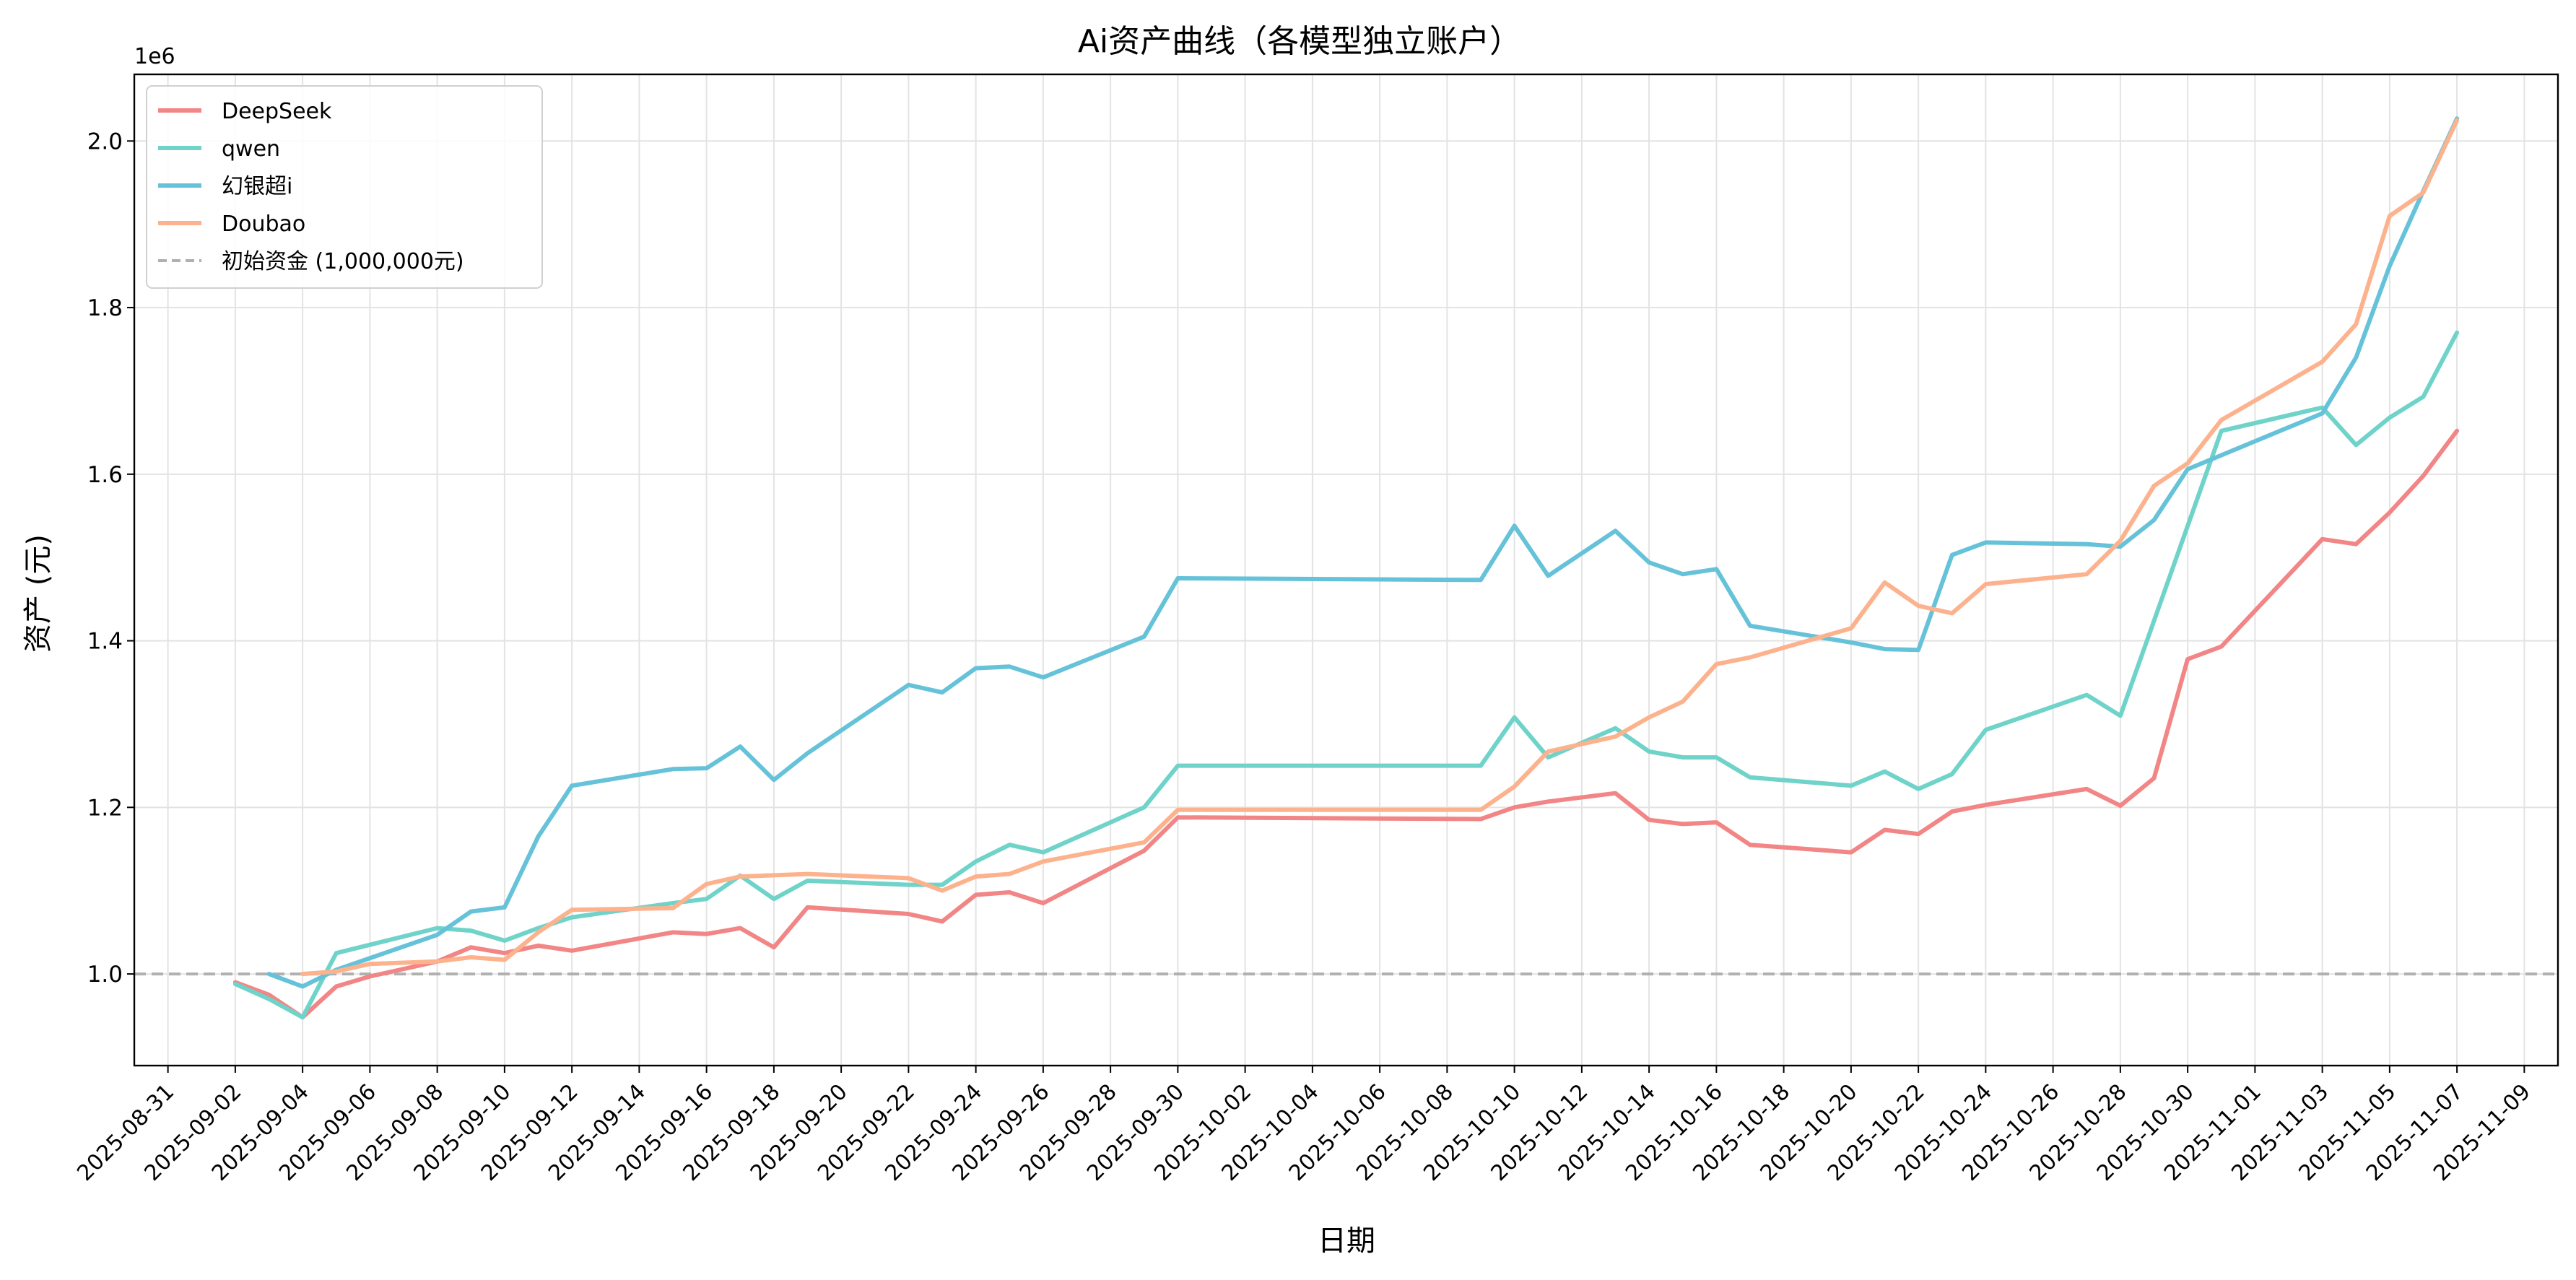 This screenshot has width=2576, height=1280. Describe the element at coordinates (38, 593) in the screenshot. I see `y-axis-label: 资产 (元)` at that location.